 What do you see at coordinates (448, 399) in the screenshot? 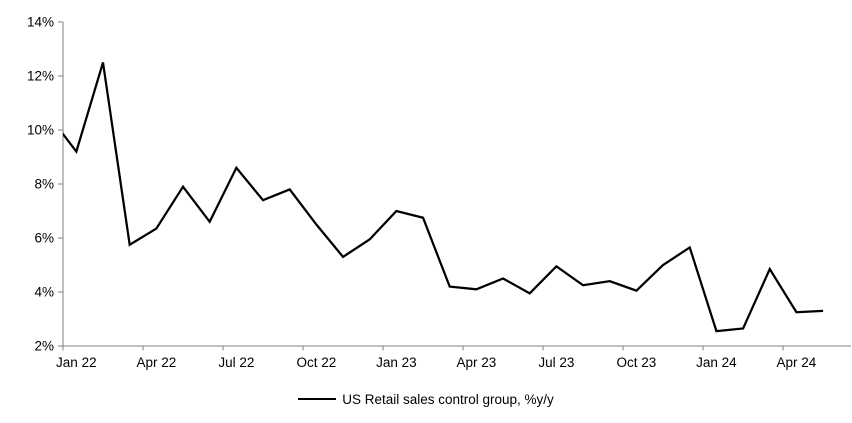
I see `legend-series-label: US Retail sales control group, %y/y` at bounding box center [448, 399].